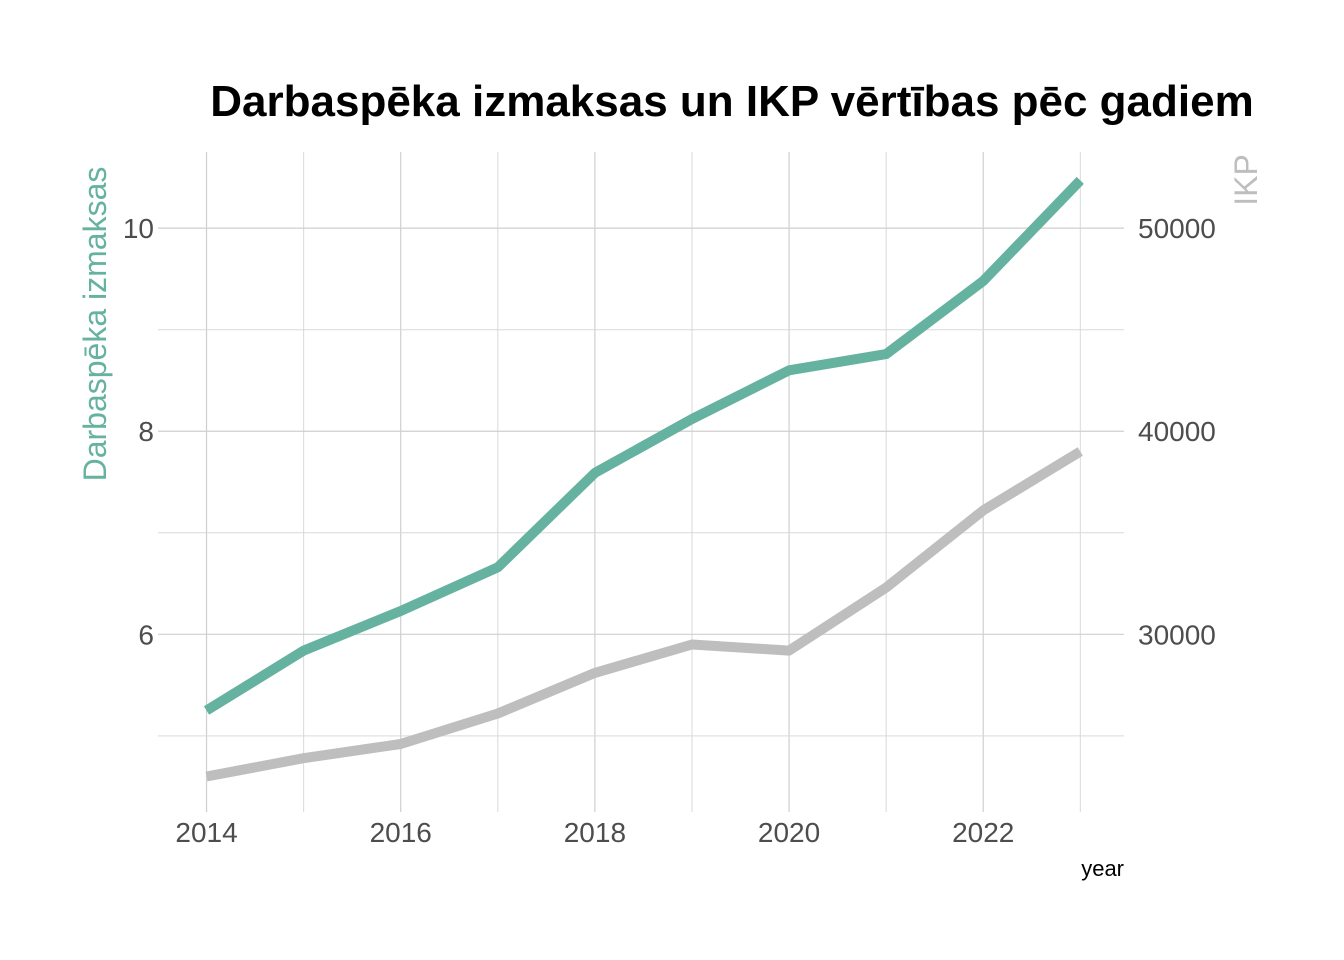 Image resolution: width=1344 pixels, height=960 pixels. I want to click on x-tick-label: 2020, so click(789, 832).